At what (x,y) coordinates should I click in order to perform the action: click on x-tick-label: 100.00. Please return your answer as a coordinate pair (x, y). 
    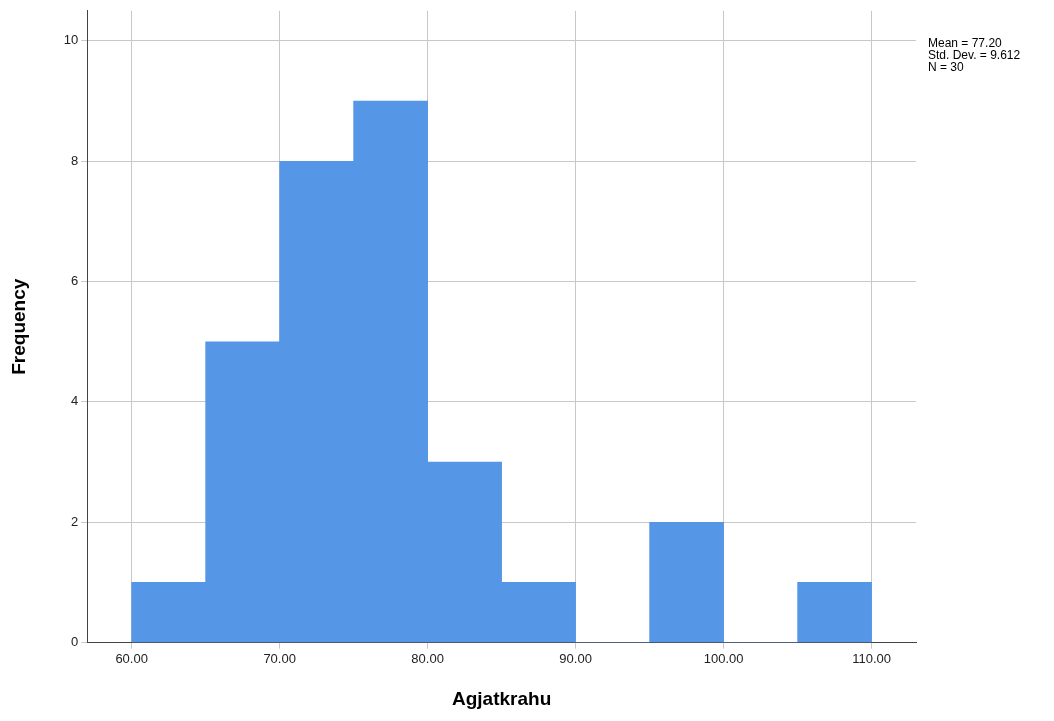
    Looking at the image, I should click on (723, 658).